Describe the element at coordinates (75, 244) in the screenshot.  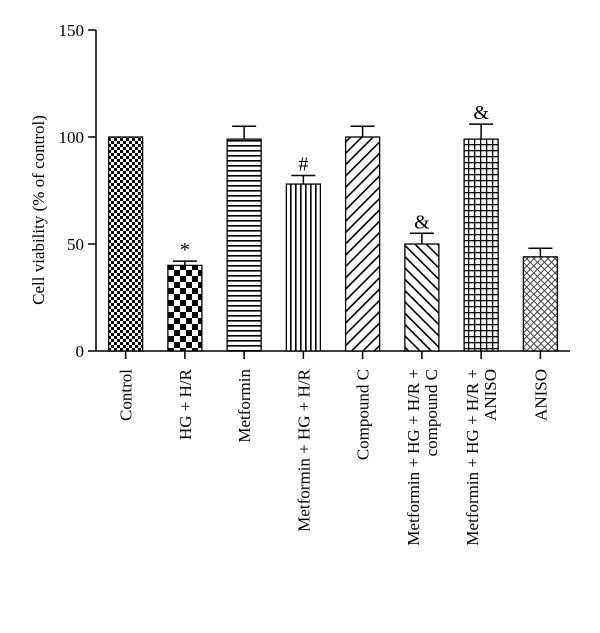
I see `y-tick-label: 50` at that location.